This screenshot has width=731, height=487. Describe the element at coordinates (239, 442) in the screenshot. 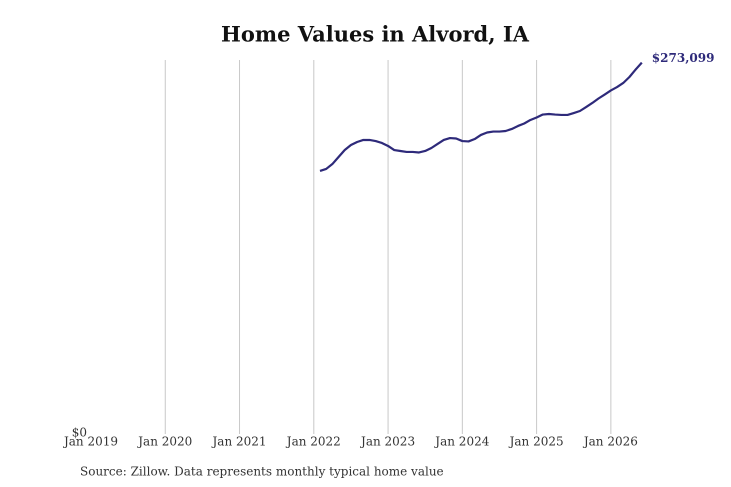

I see `x-tick-label: Jan 2021` at that location.